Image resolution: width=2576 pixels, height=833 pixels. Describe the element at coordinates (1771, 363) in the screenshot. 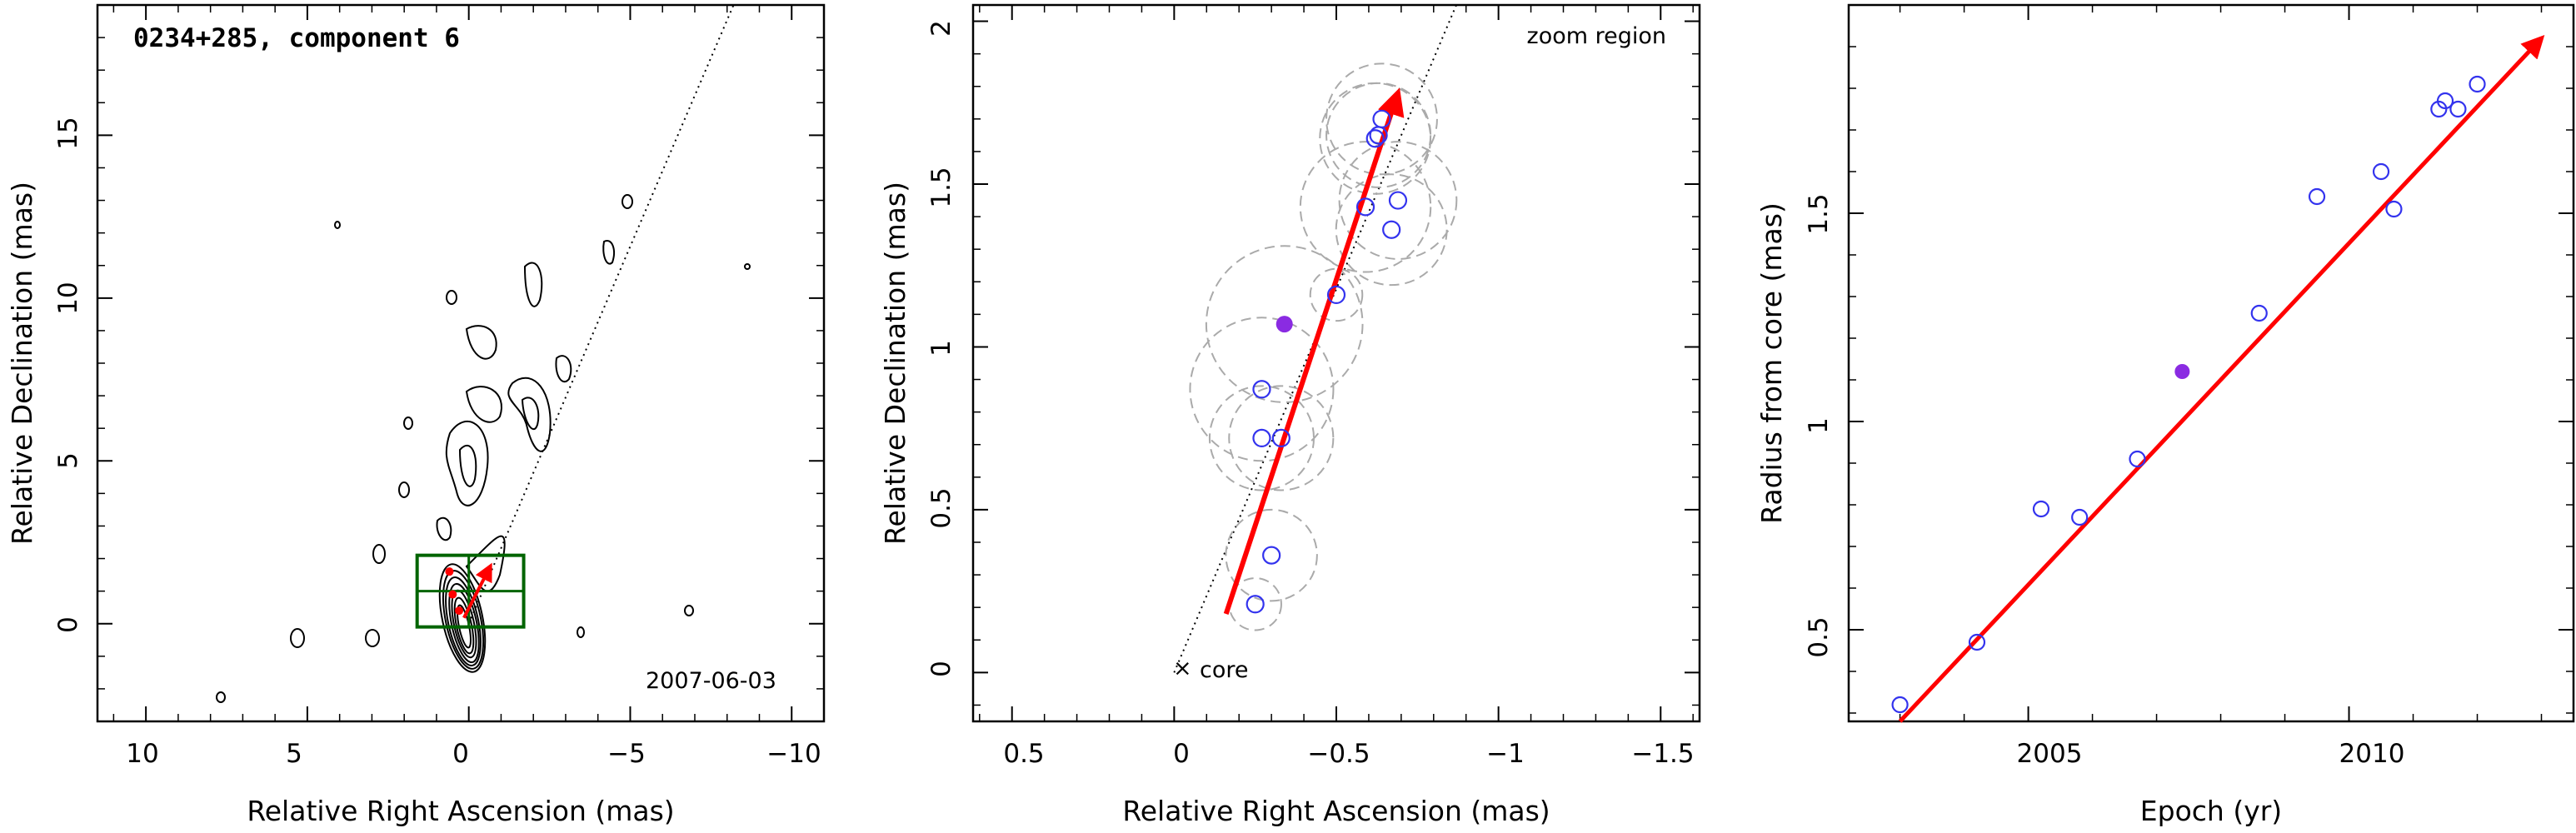

I see `p3-y-axis-title: Radius from core (mas)` at that location.